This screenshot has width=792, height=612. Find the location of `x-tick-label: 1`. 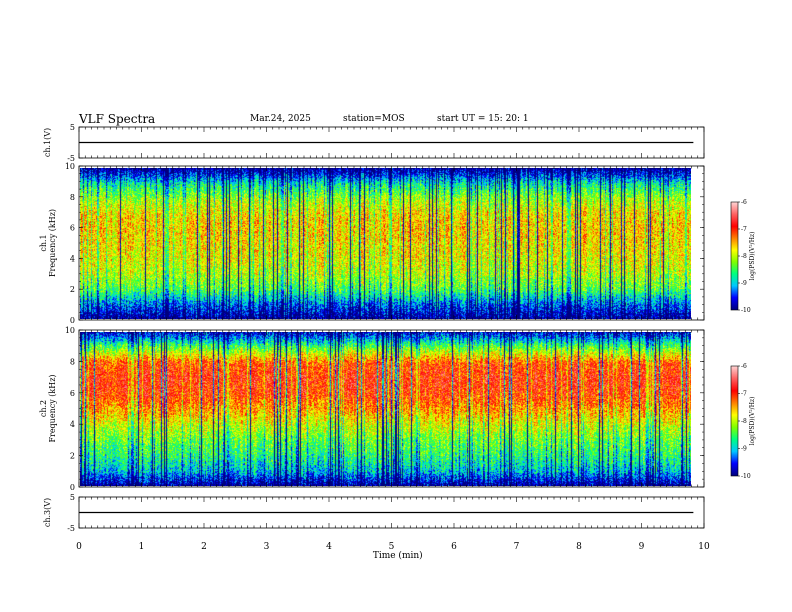

x-tick-label: 1 is located at coordinates (142, 547).